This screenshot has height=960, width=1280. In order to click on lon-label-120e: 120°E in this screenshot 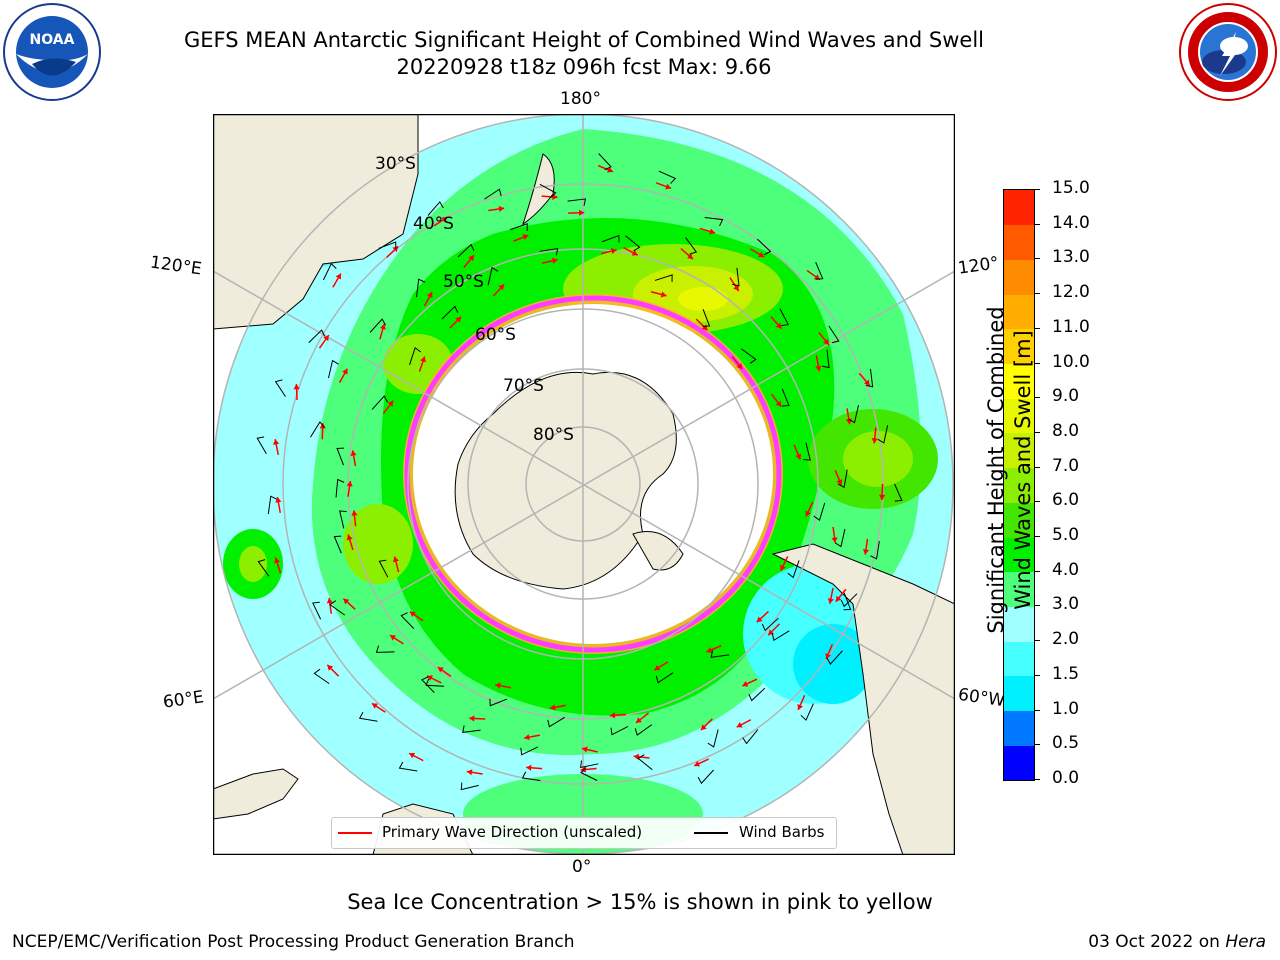, I will do `click(175, 266)`.